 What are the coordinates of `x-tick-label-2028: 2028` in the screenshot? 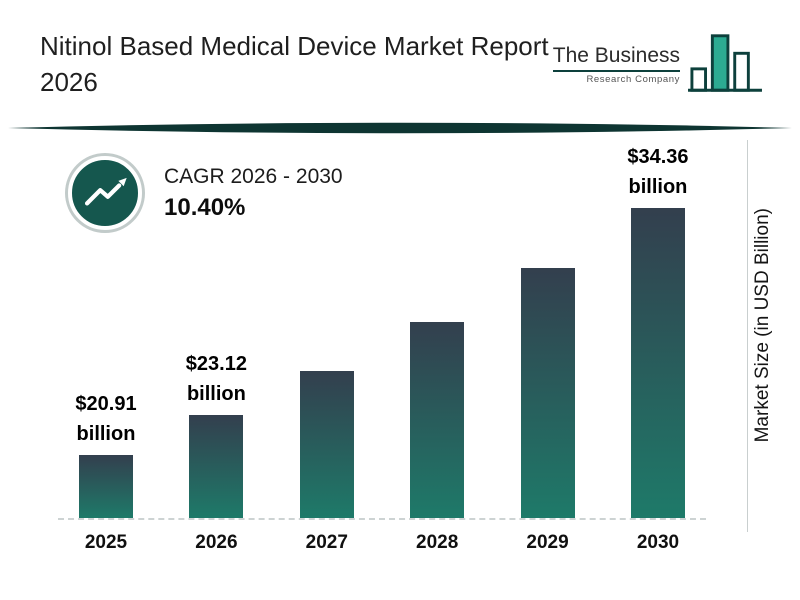 It's located at (437, 542).